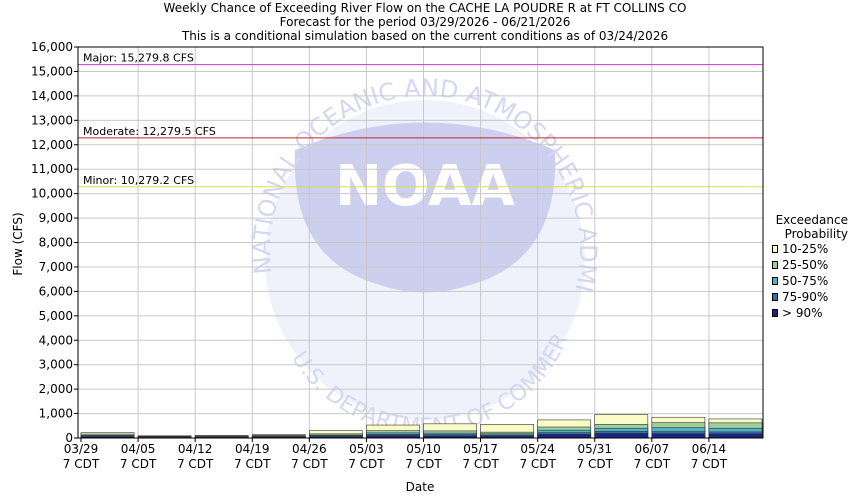  I want to click on y-tick-label: 14,000, so click(52, 96).